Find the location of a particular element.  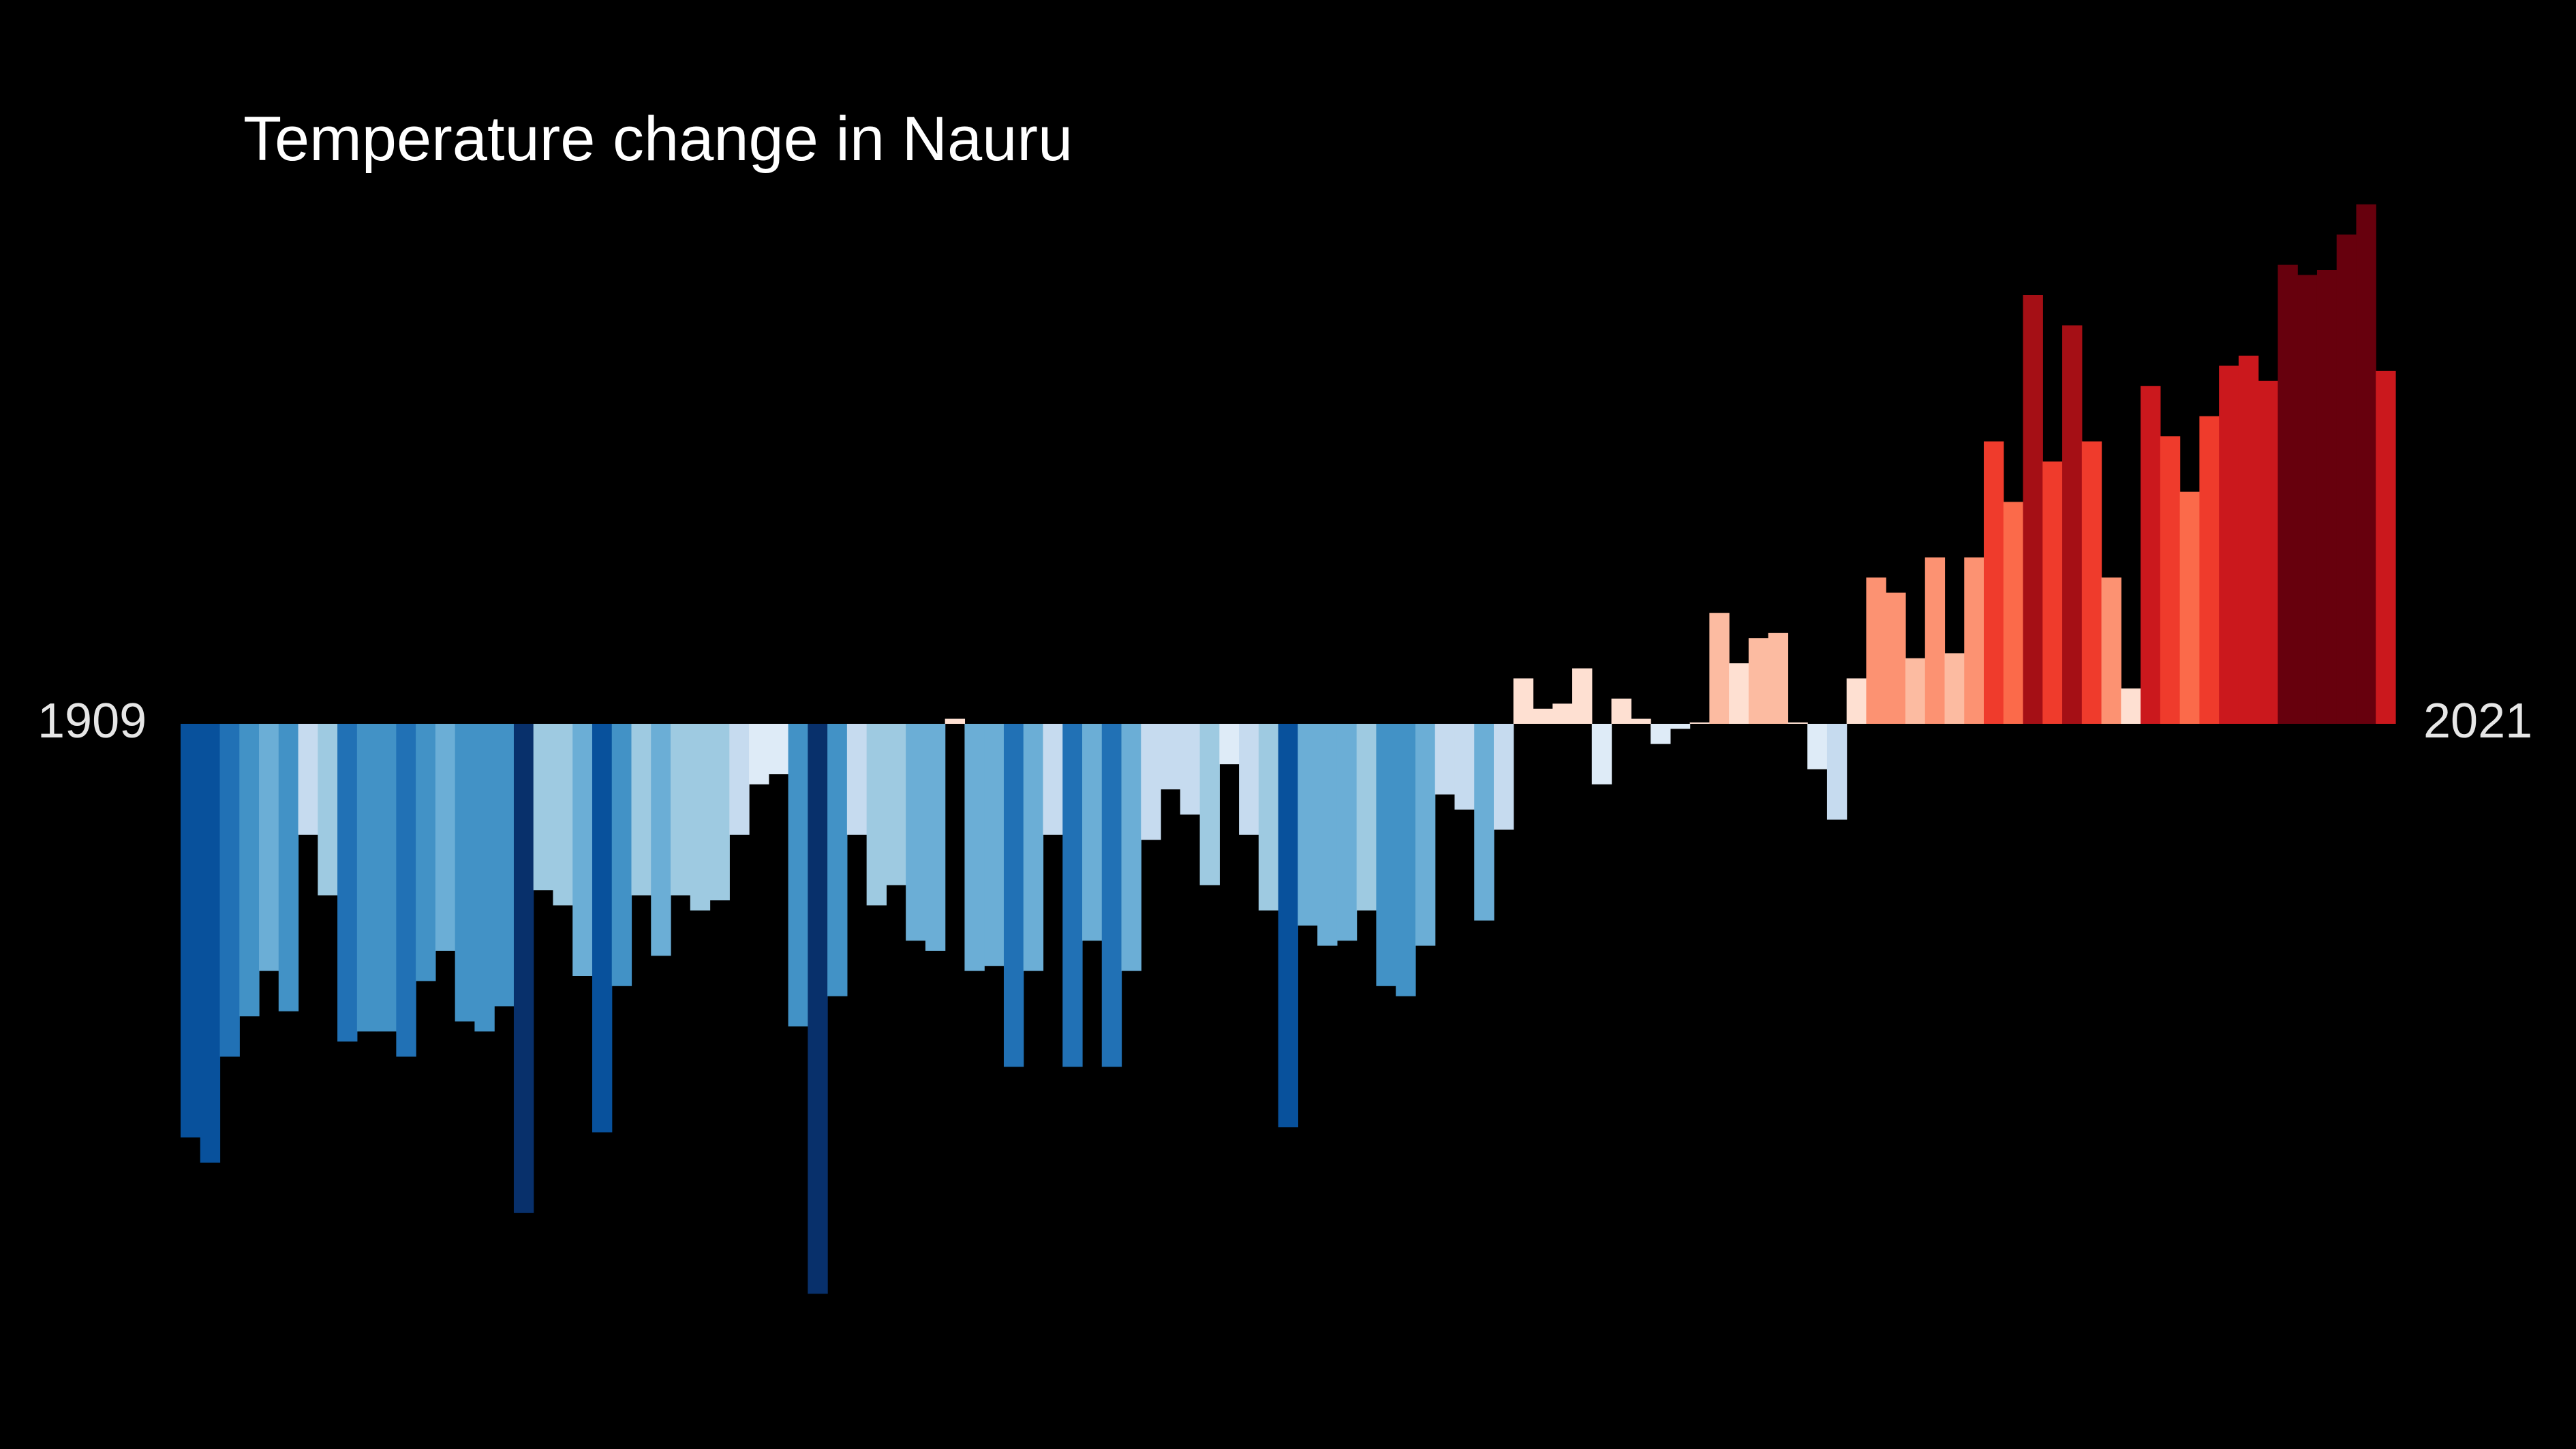

bar-1945 is located at coordinates (896, 805).